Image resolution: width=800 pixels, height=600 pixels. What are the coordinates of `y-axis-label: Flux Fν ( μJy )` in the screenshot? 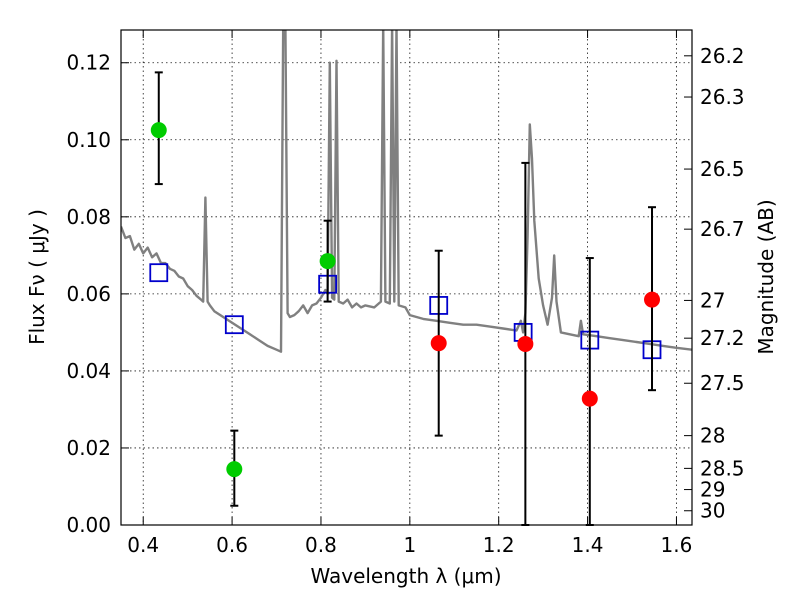 It's located at (37, 277).